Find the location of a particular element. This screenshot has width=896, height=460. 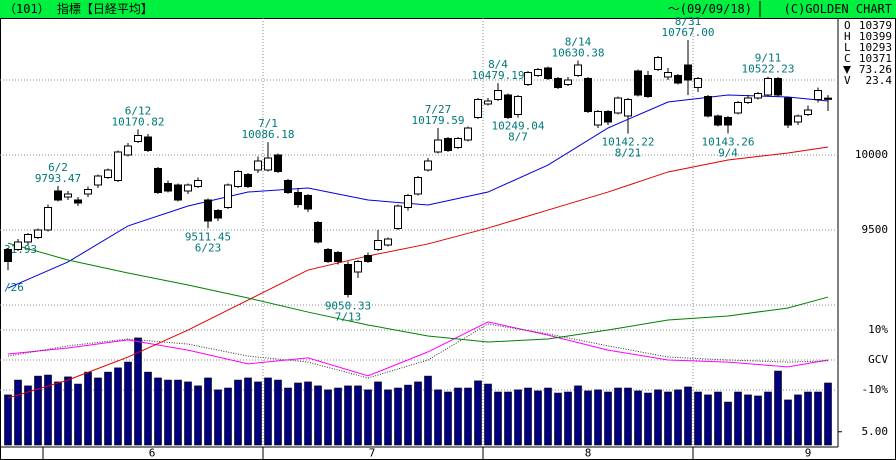

annotation-date: 6/23 is located at coordinates (208, 247).